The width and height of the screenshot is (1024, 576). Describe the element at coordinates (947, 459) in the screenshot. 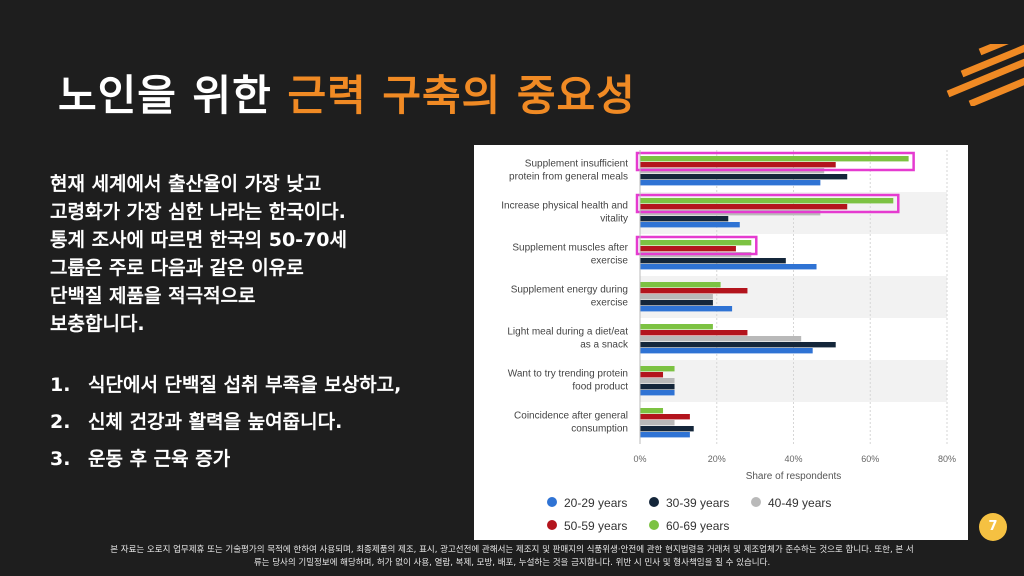

I see `x-tick-label: 80%` at that location.